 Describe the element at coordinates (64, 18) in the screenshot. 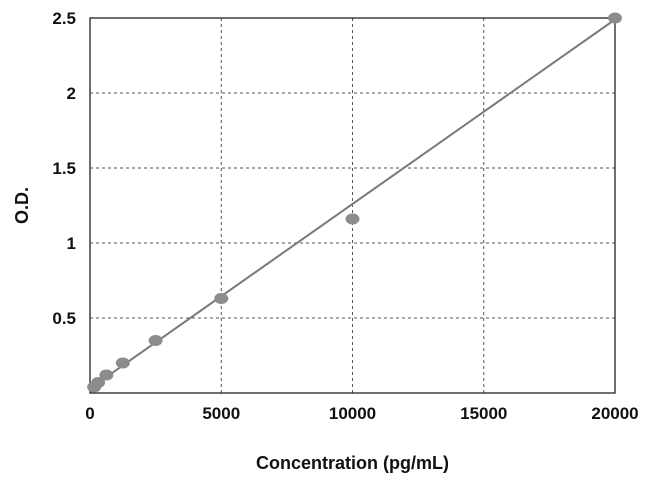

I see `y-tick-label: 2.5` at that location.